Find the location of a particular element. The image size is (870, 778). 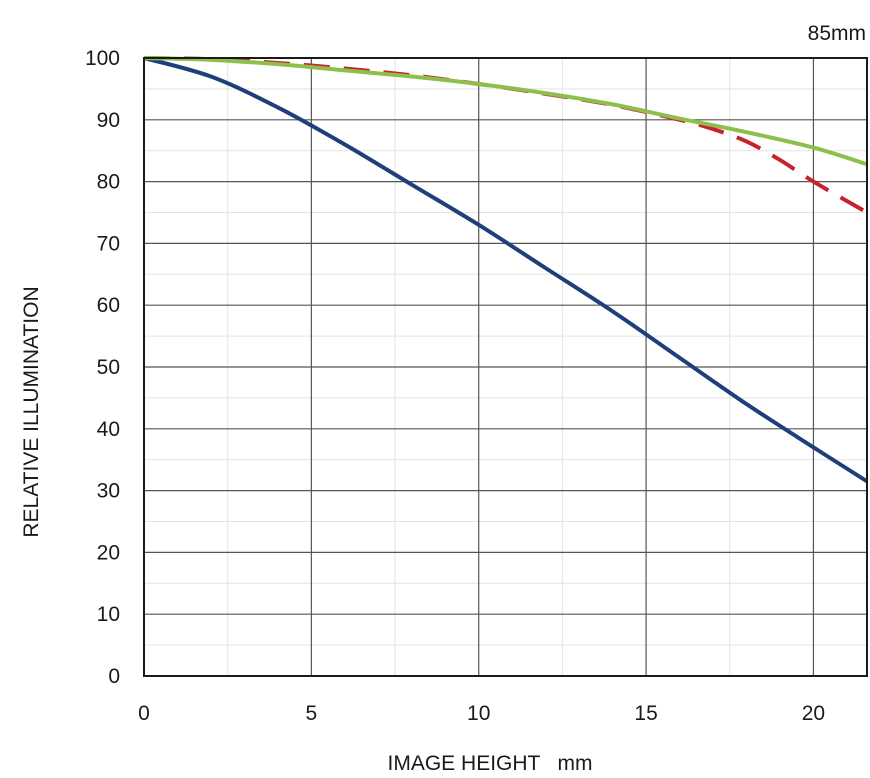

x-tick-label: 5 is located at coordinates (312, 713).